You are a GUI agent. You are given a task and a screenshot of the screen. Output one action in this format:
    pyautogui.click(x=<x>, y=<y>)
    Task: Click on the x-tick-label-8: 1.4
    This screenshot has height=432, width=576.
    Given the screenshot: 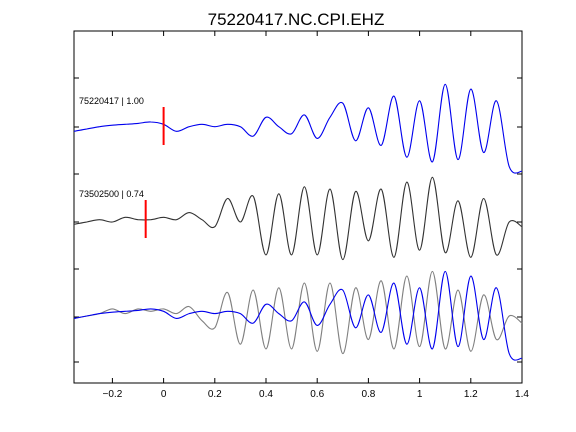 What is the action you would take?
    pyautogui.click(x=522, y=394)
    